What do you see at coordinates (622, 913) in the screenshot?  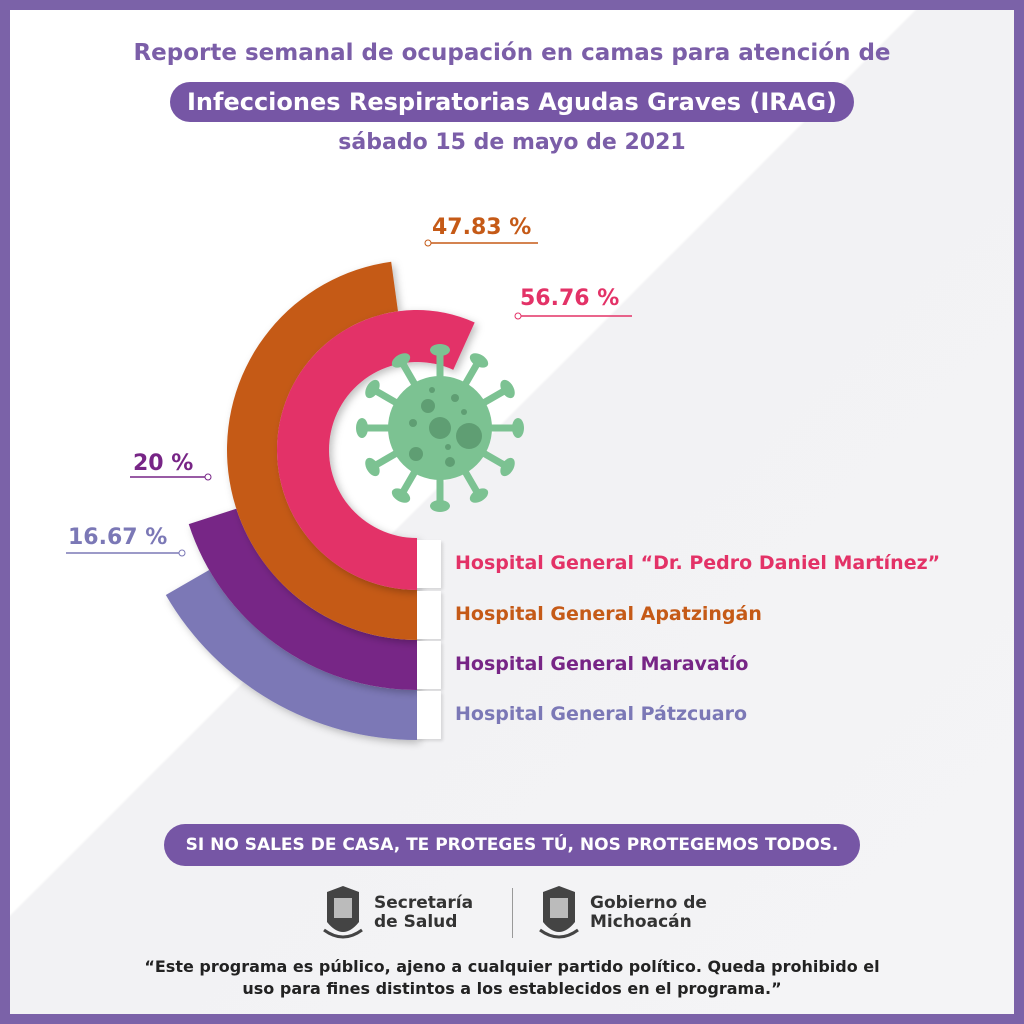 I see `gobierno-de-michoacan-logo: Gobierno de Michoacán` at bounding box center [622, 913].